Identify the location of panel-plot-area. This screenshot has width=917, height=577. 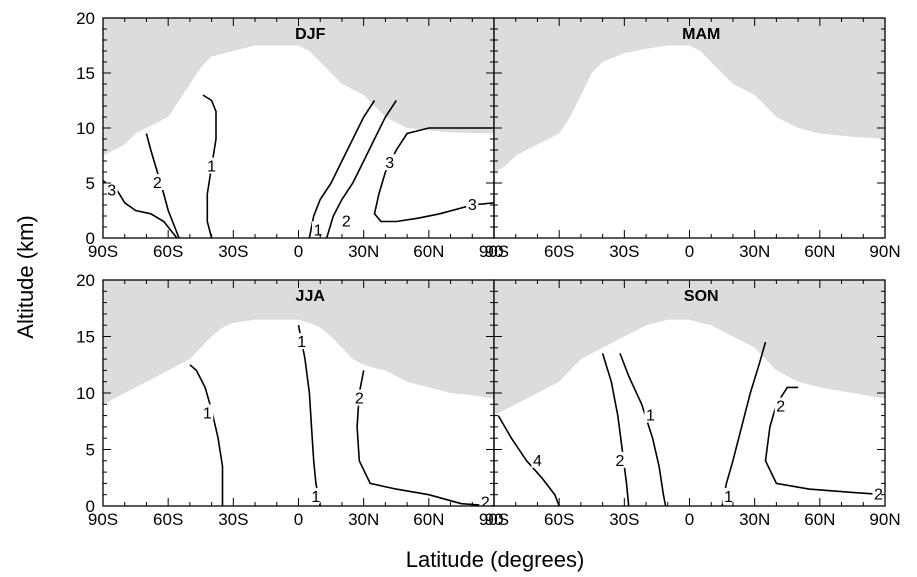
(689, 95).